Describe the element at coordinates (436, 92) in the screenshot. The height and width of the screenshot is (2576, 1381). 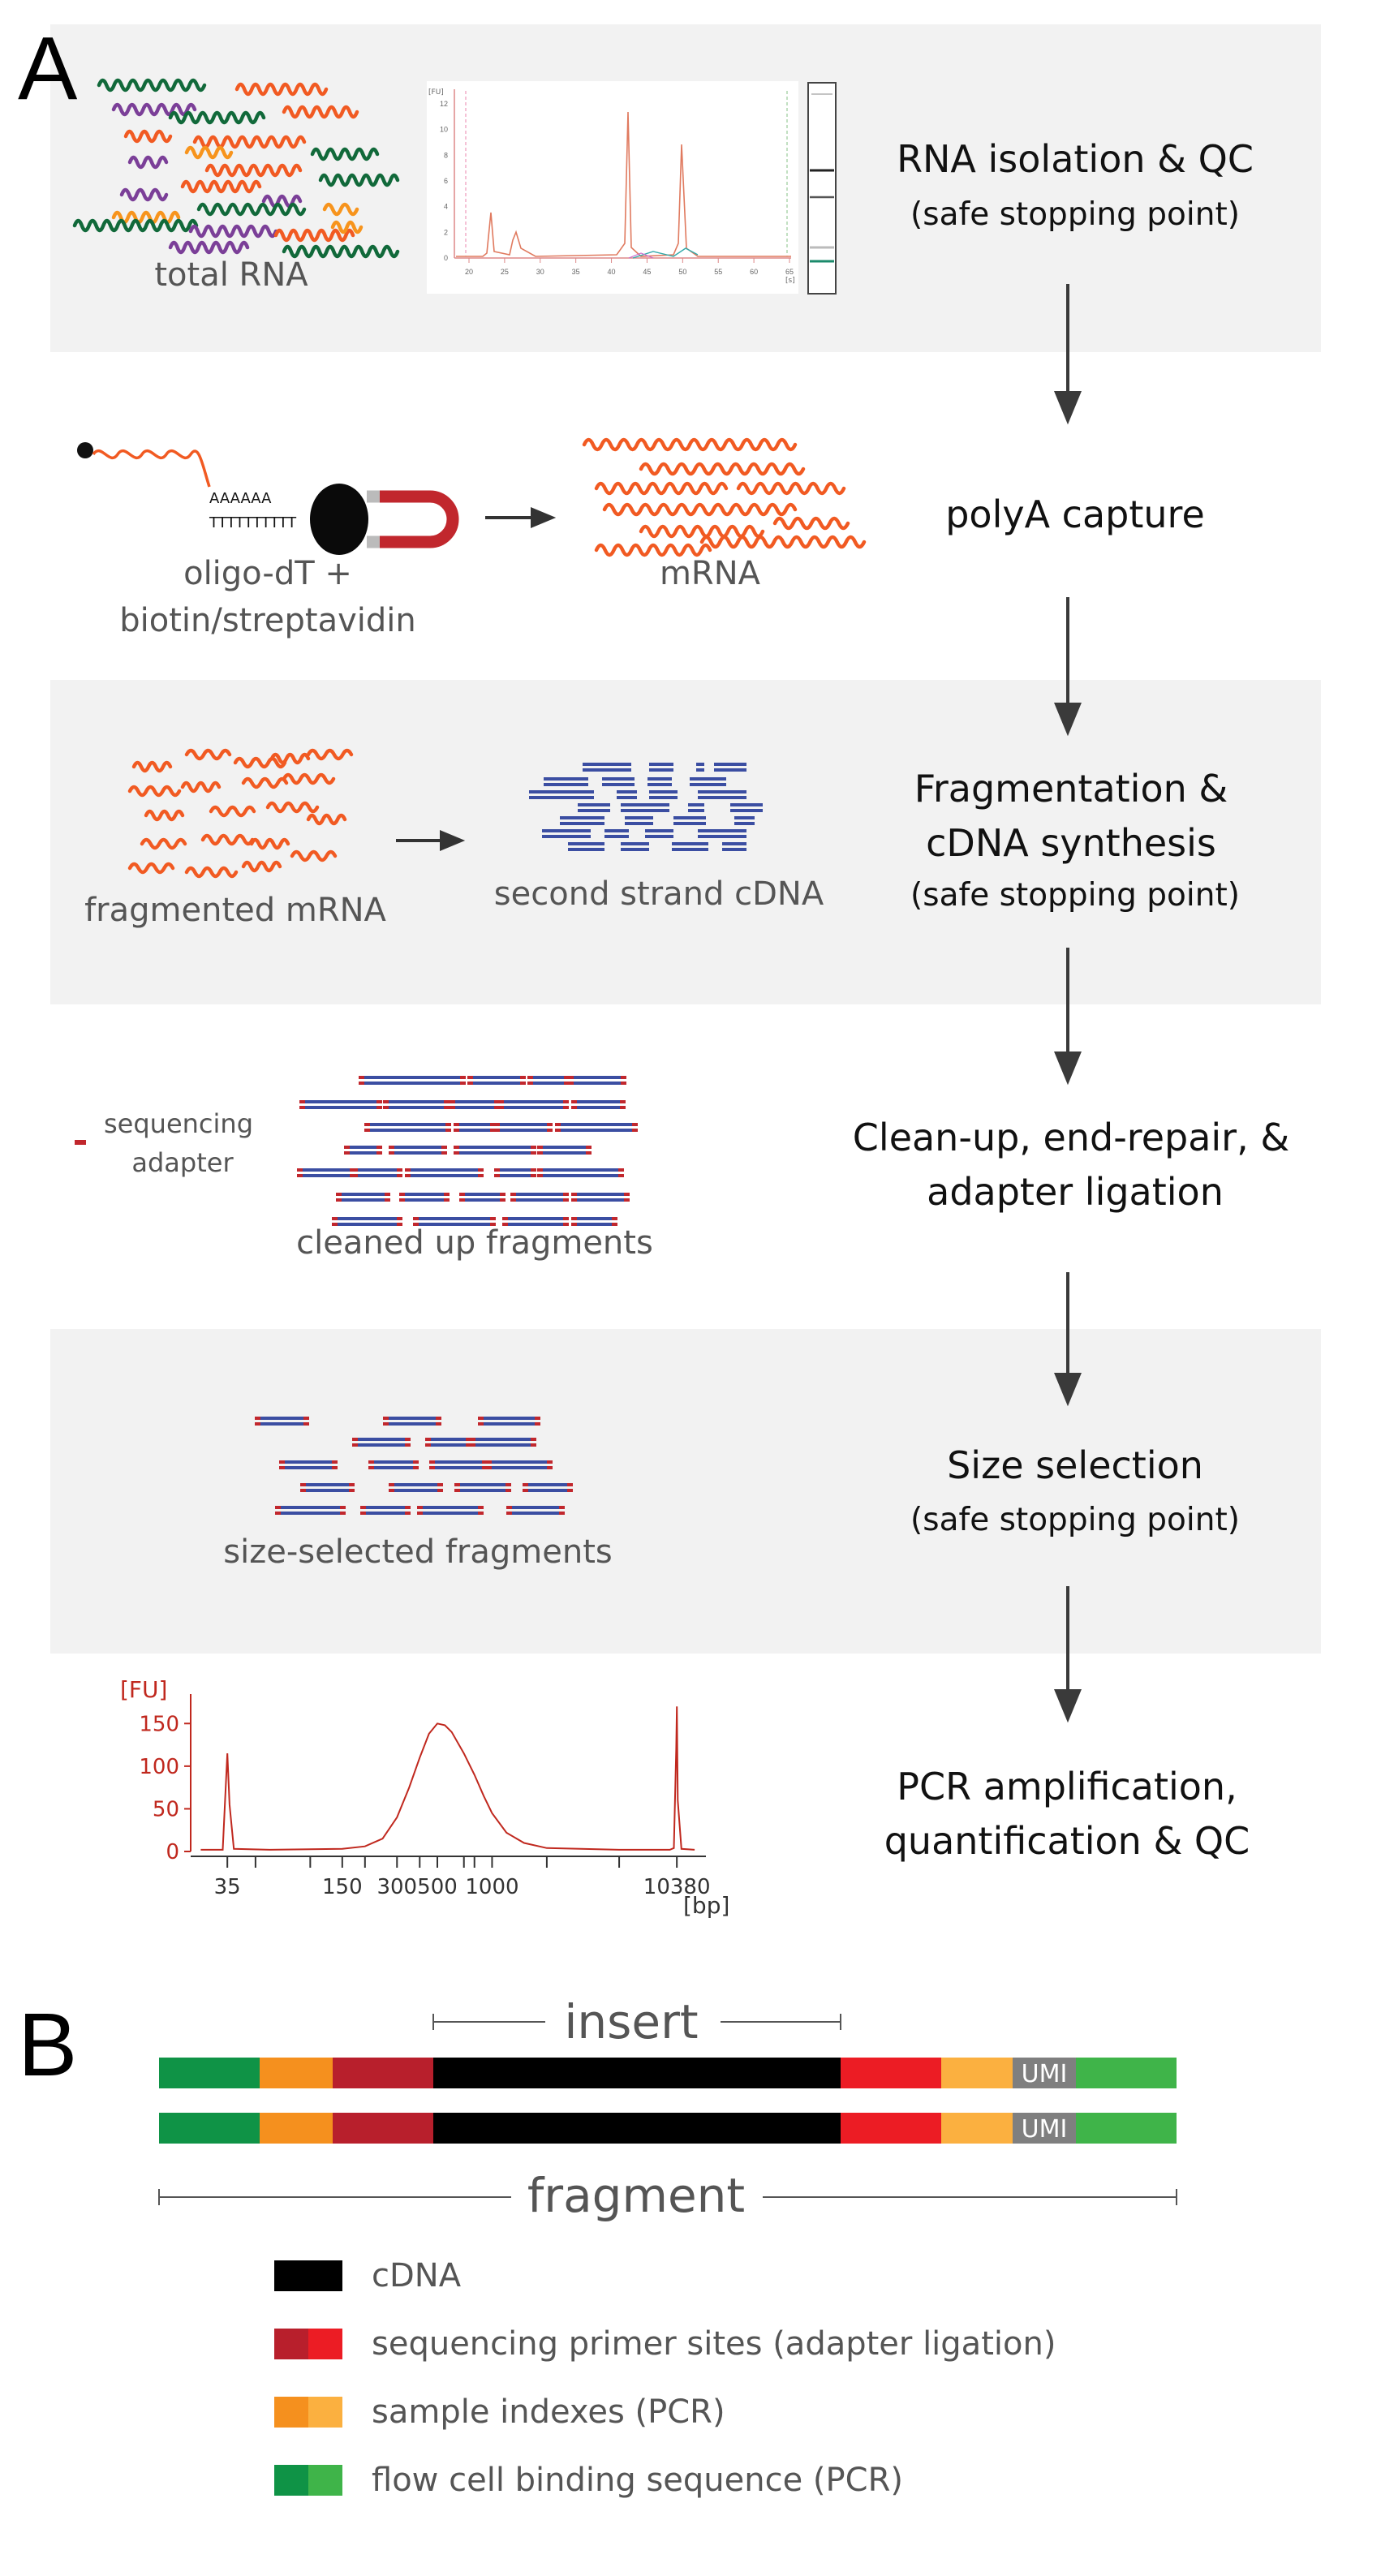
I see `bioanalyzer-y-unit: [FU]` at that location.